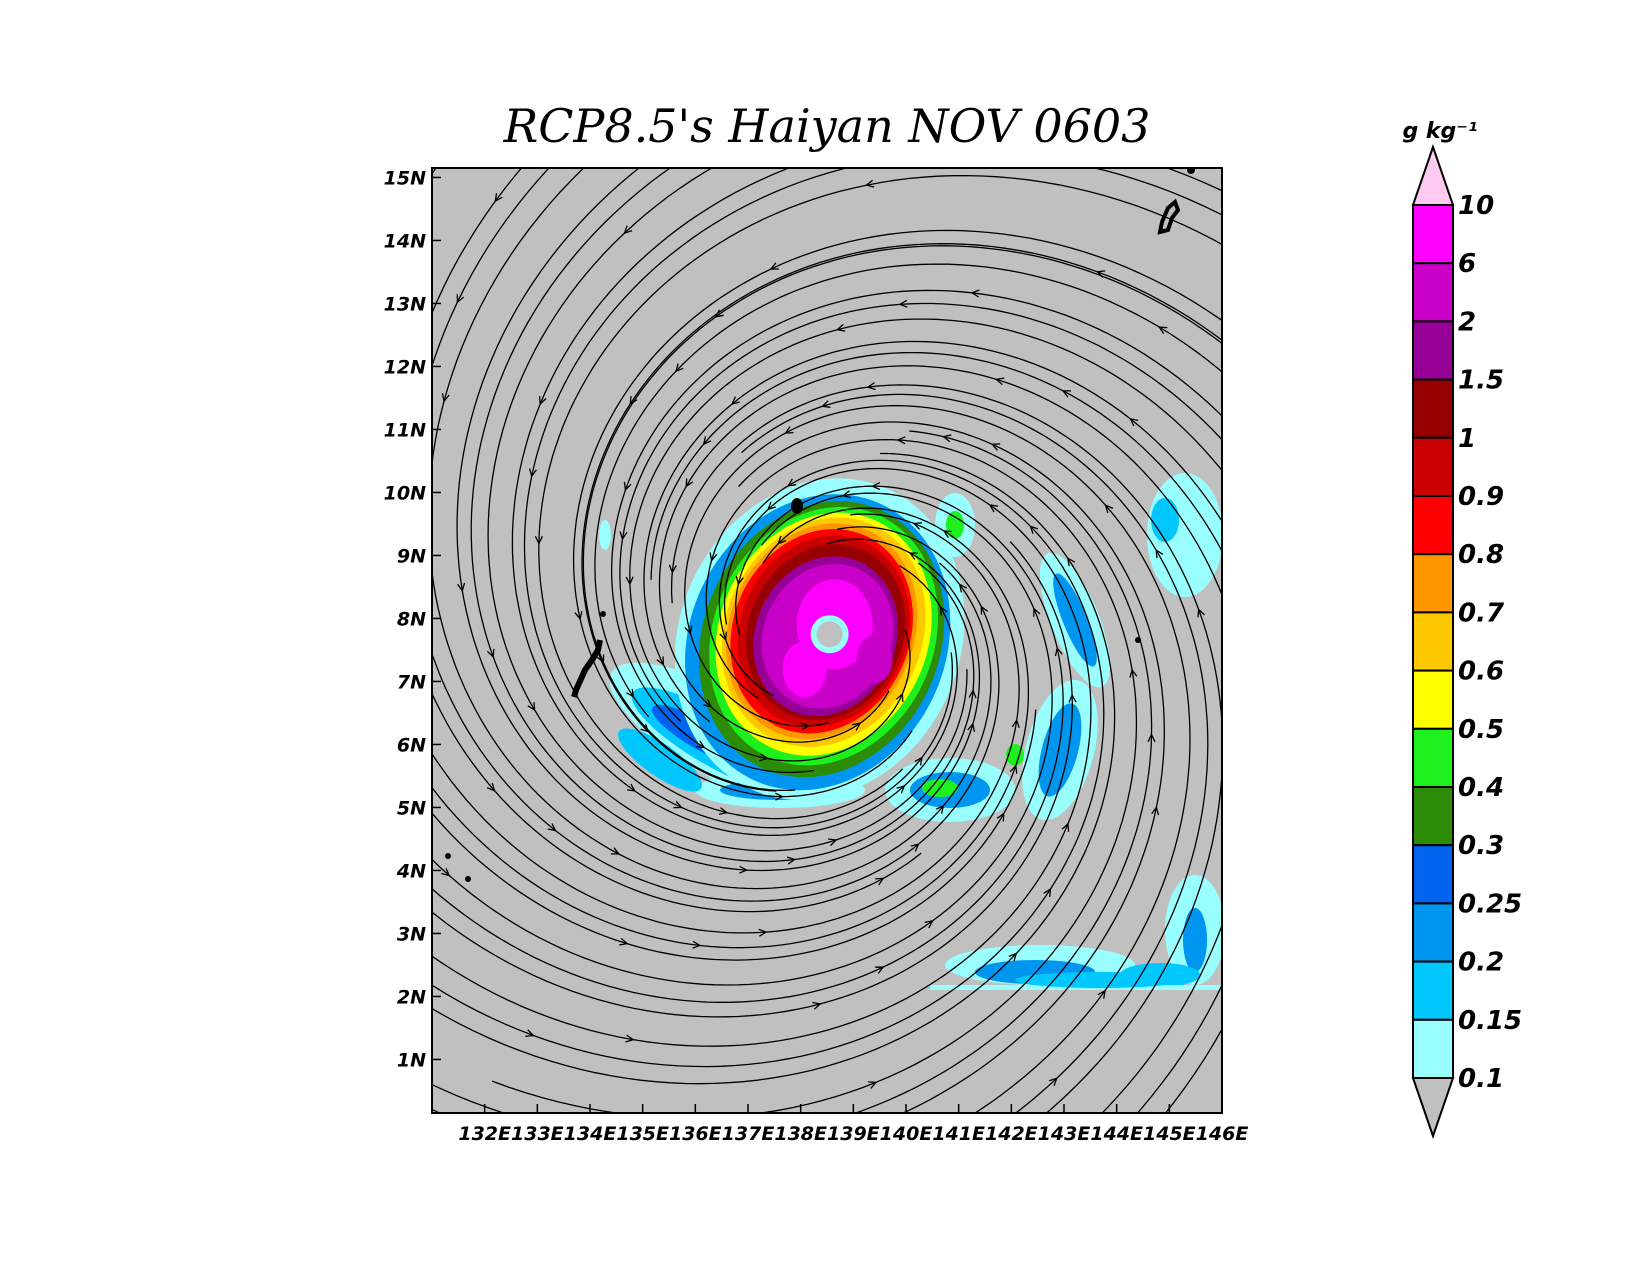 This screenshot has height=1275, width=1650. Describe the element at coordinates (405, 493) in the screenshot. I see `y-tick-label: 10N` at that location.